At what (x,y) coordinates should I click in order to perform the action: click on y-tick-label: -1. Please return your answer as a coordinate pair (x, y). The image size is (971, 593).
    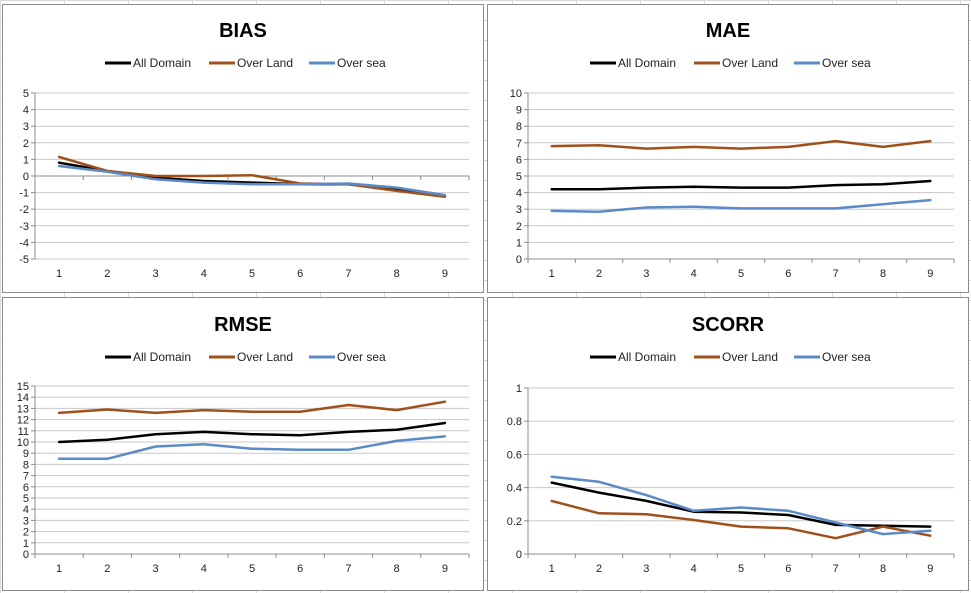
    Looking at the image, I should click on (24, 194).